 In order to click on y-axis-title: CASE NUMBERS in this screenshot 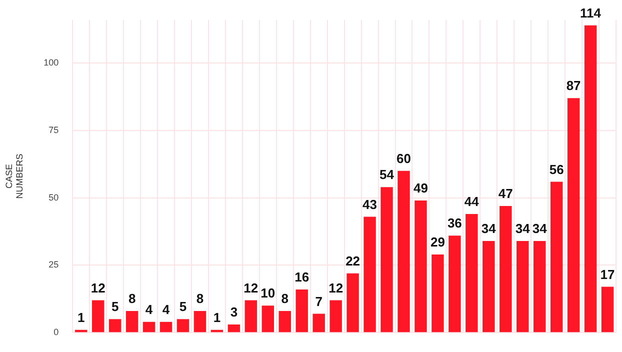, I will do `click(14, 176)`.